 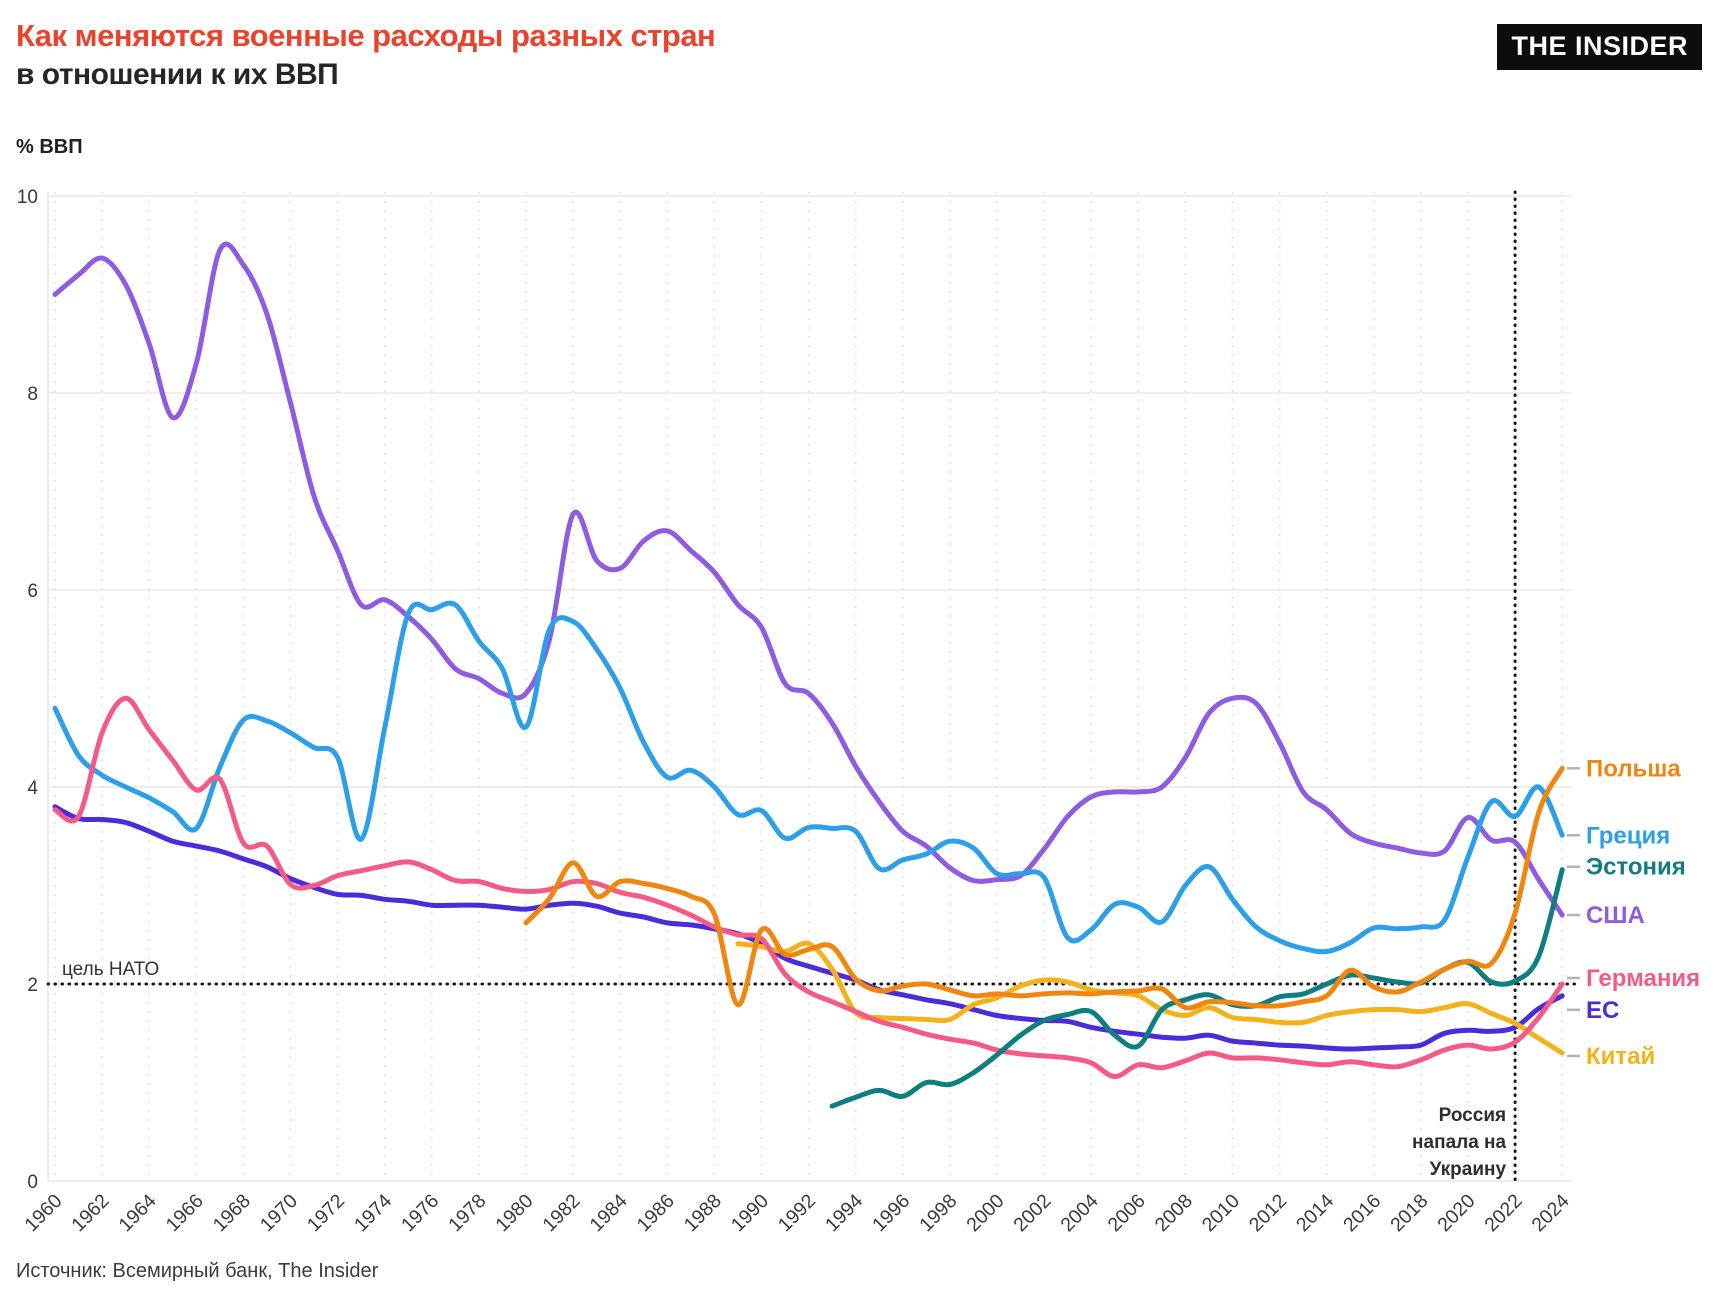 I want to click on legend-label-Греция: Греция, so click(x=1628, y=835).